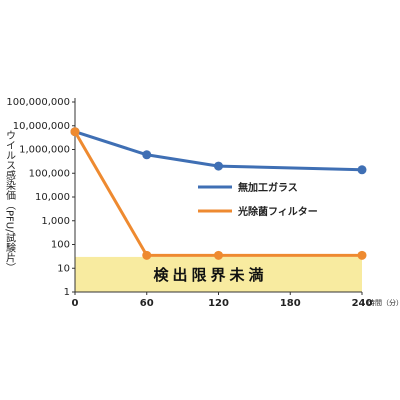 The image size is (400, 400). Describe the element at coordinates (60, 245) in the screenshot. I see `y-tick-label: 100` at that location.